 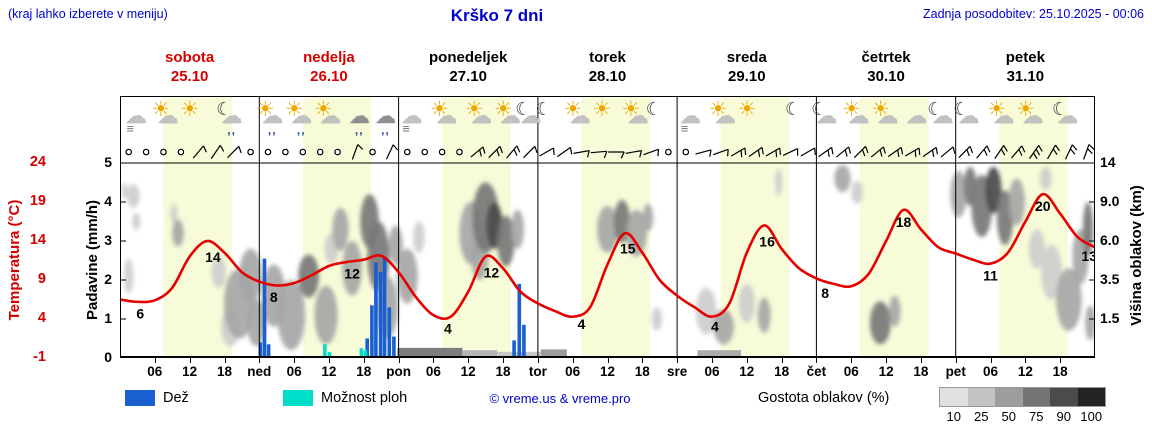 I want to click on cloud-density-gradient, so click(x=1022, y=397).